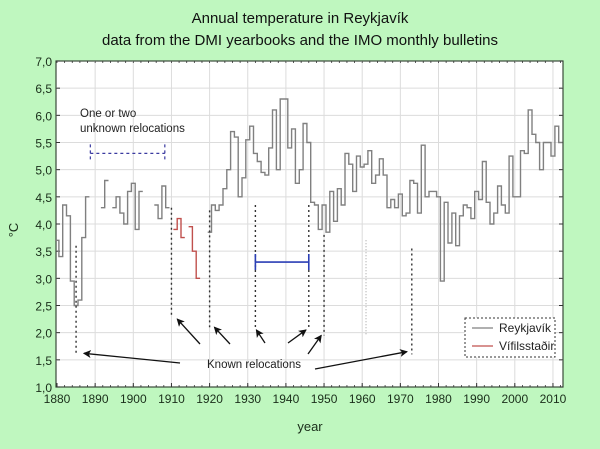 This screenshot has height=449, width=600. I want to click on unknown-relocations-bracket, so click(127, 153).